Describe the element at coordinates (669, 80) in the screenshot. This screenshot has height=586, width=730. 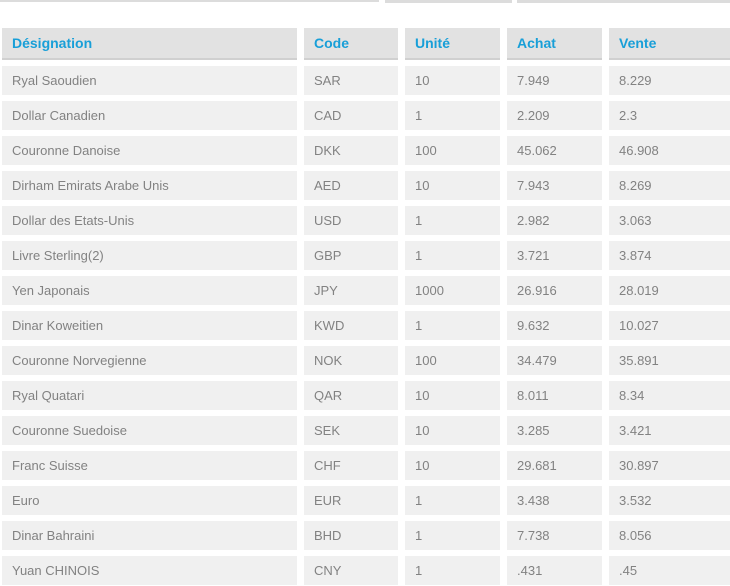
I see `cell-vente: 8.229` at that location.